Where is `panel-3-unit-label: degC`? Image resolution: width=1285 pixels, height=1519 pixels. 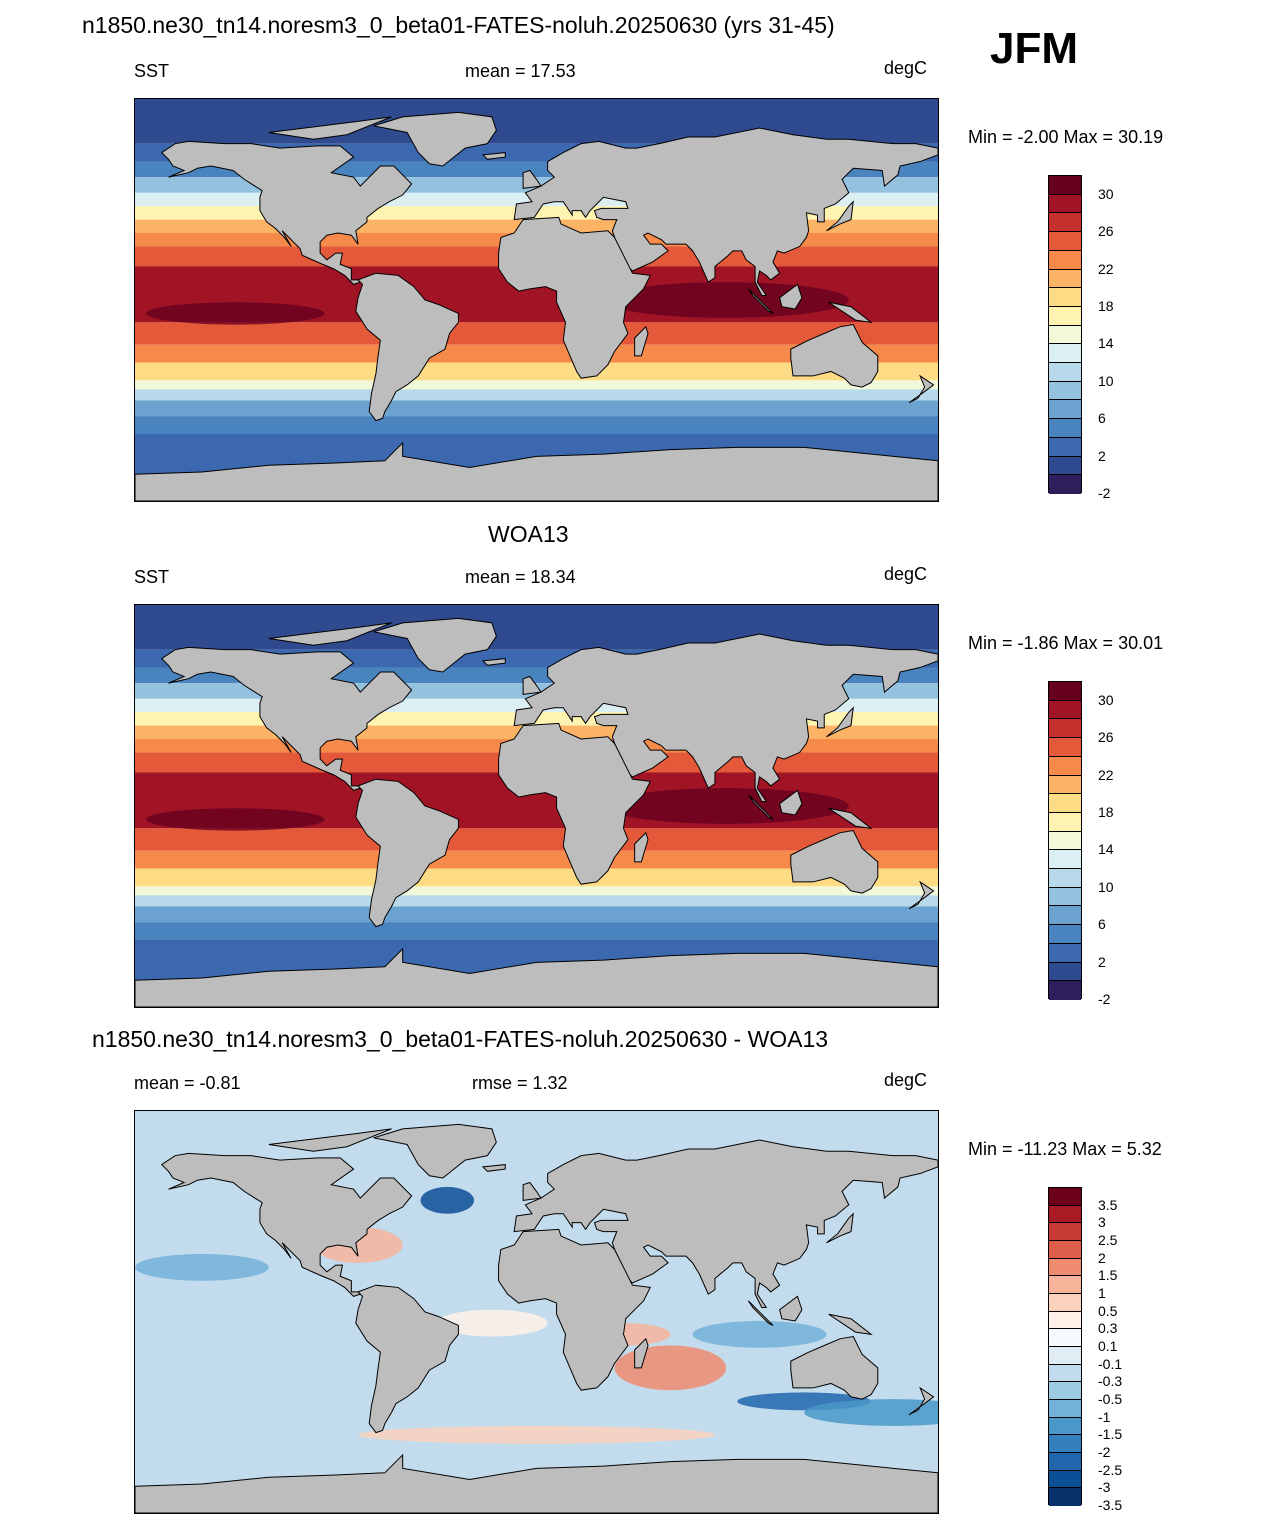
panel-3-unit-label: degC is located at coordinates (906, 1080).